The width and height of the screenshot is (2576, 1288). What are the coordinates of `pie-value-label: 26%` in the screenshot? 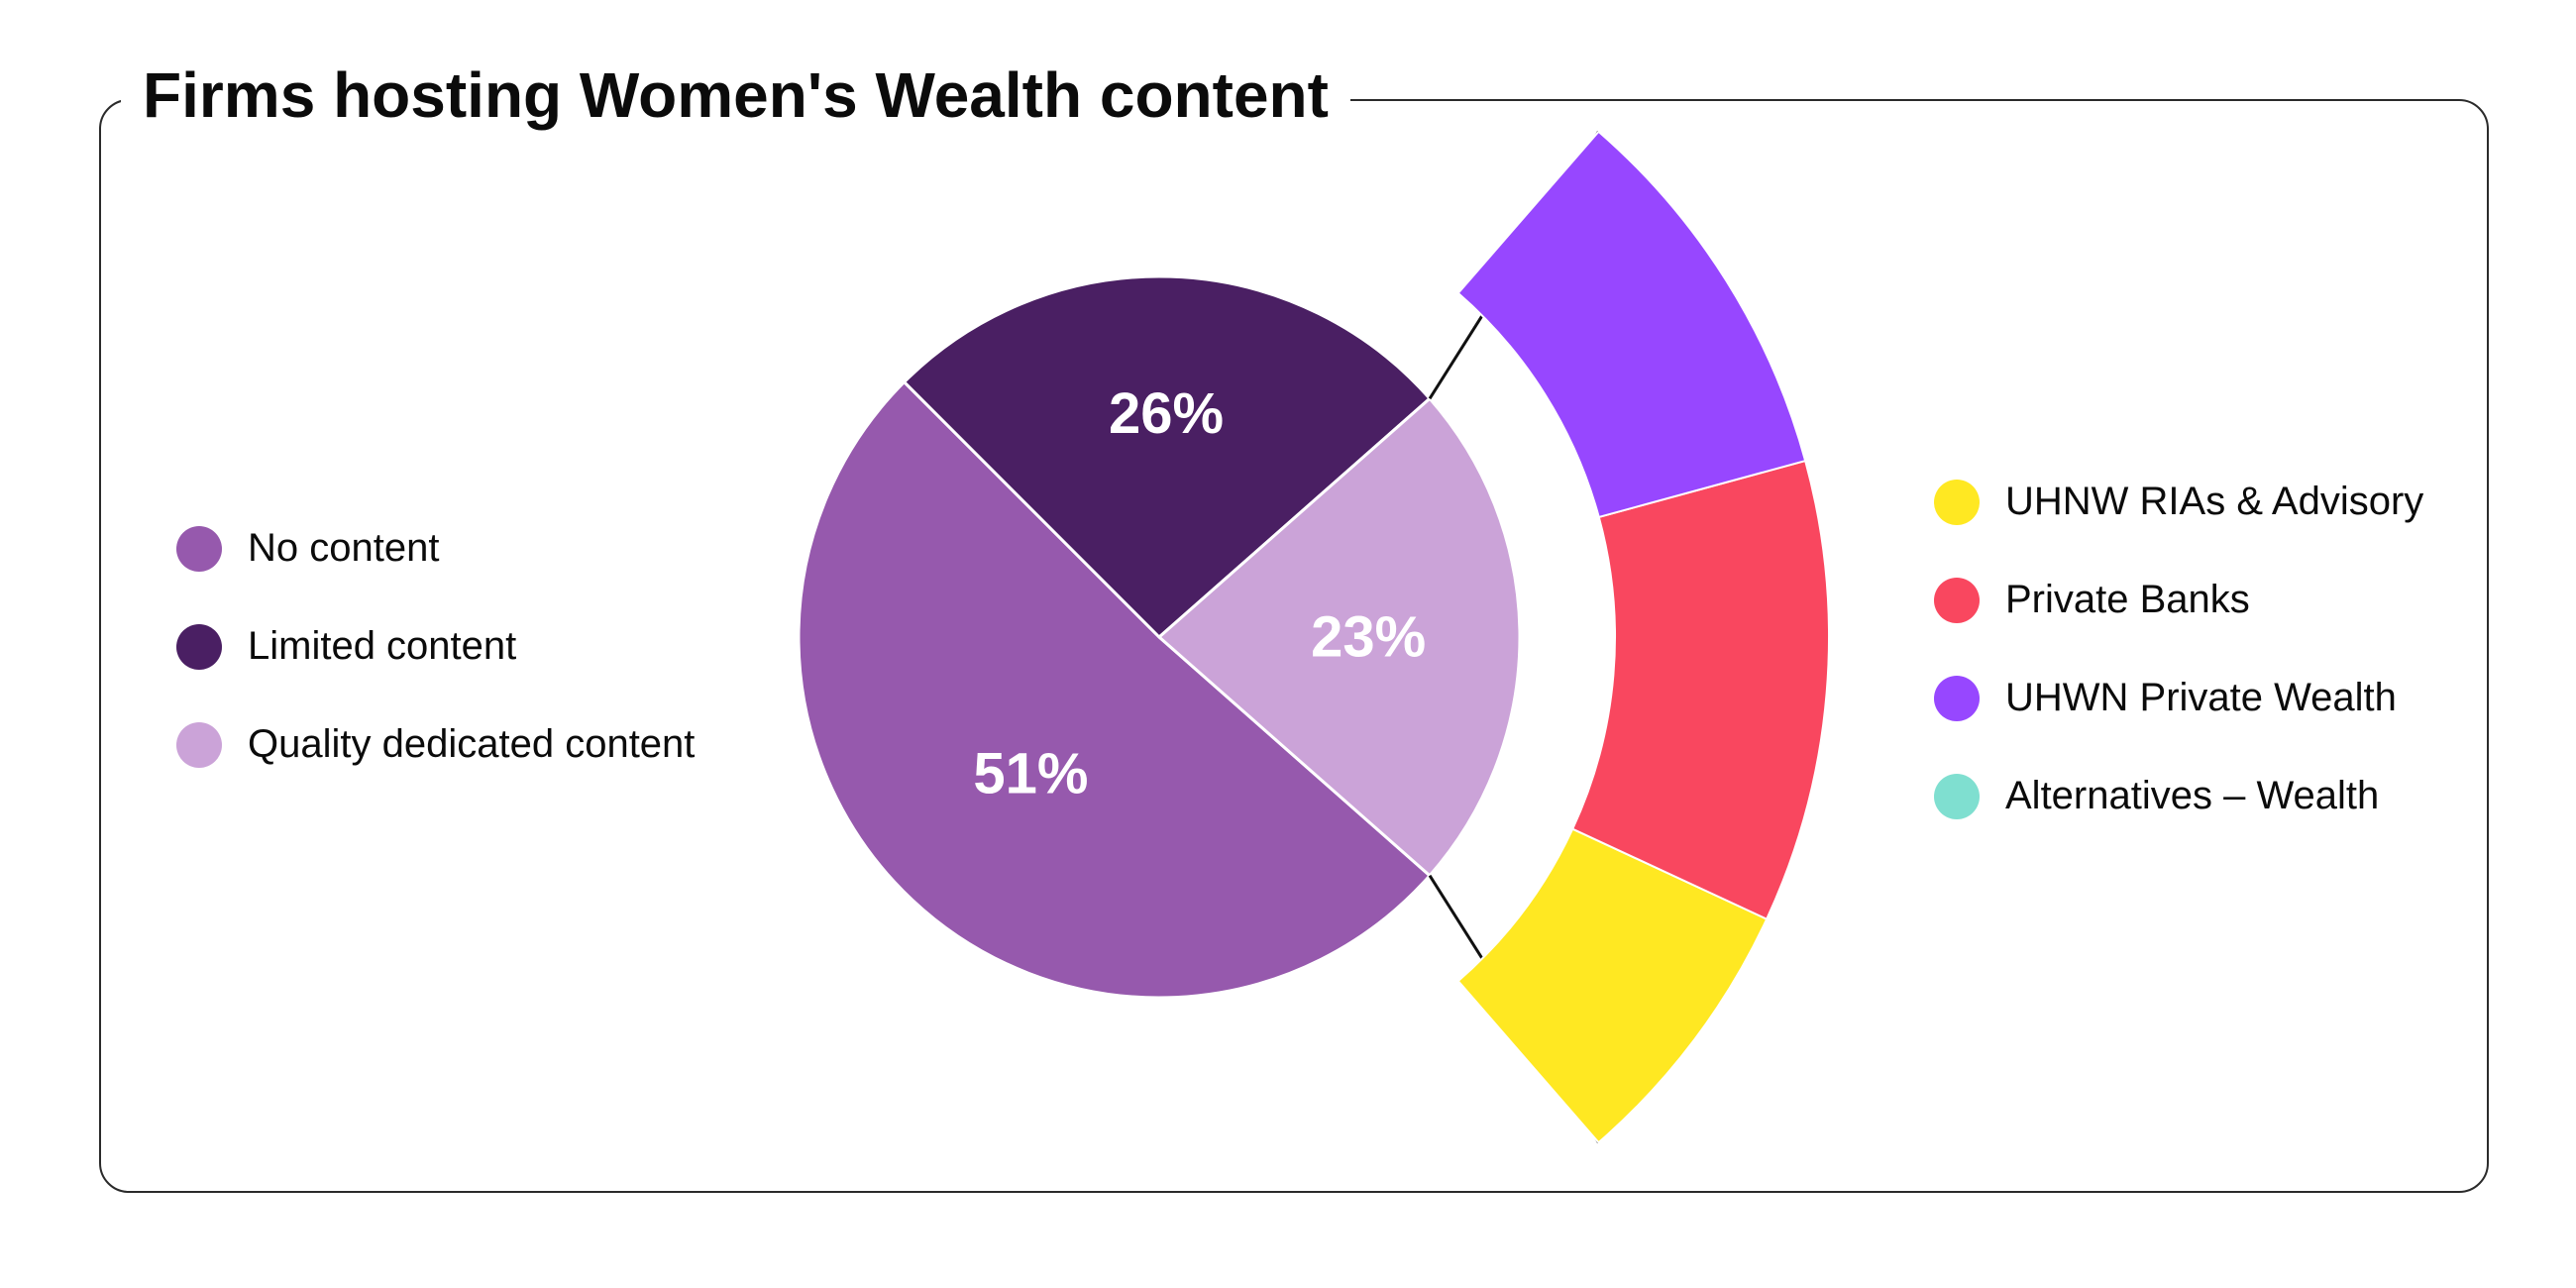 It's located at (1166, 413).